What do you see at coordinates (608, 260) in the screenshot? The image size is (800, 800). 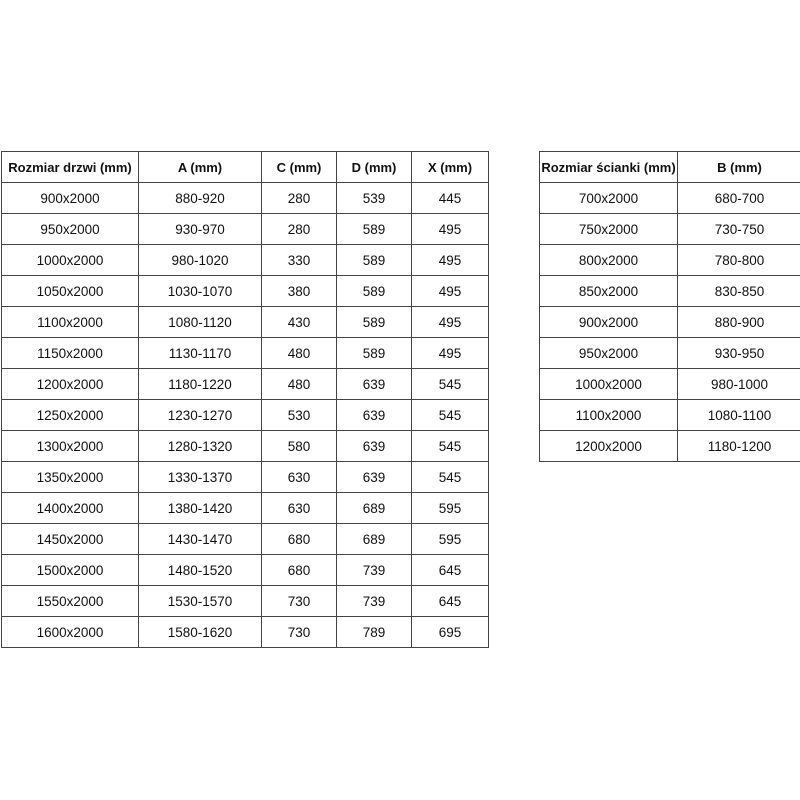 I see `table-cell: 800x2000` at bounding box center [608, 260].